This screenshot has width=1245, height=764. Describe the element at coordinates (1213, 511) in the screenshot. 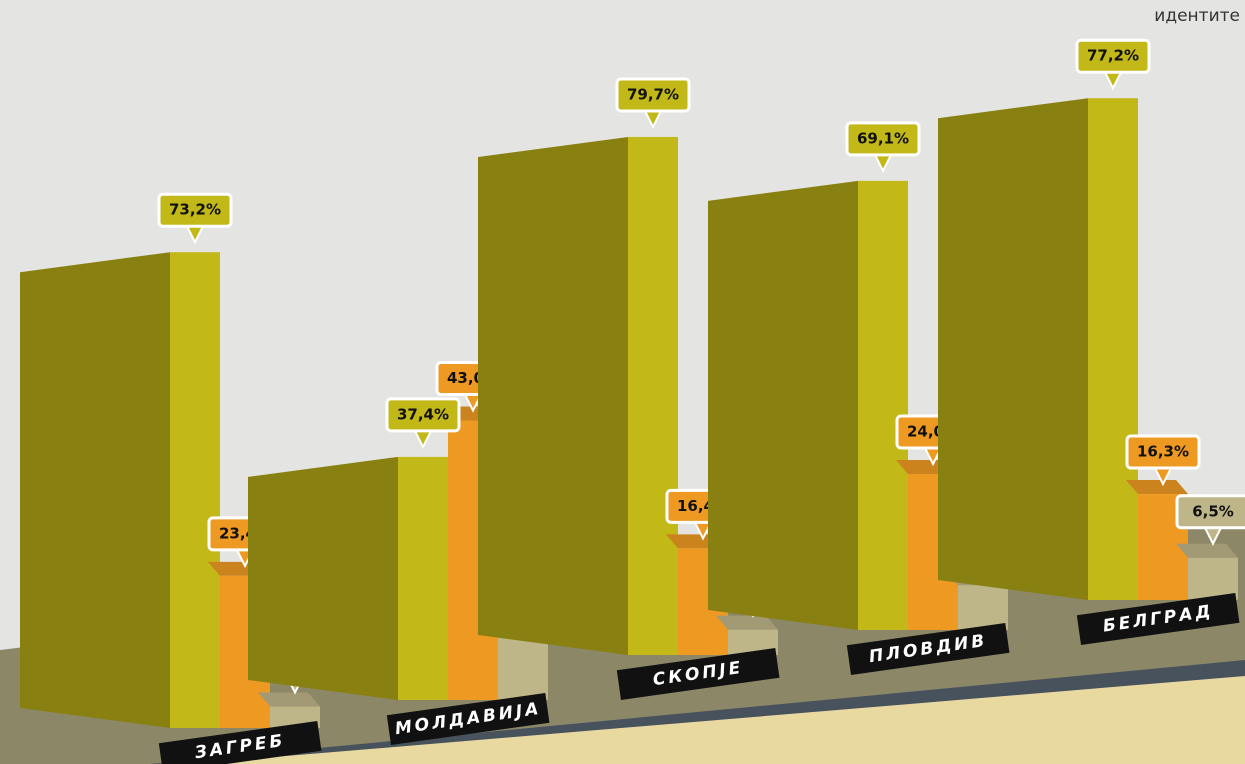

I see `value-label: 6,5%` at that location.